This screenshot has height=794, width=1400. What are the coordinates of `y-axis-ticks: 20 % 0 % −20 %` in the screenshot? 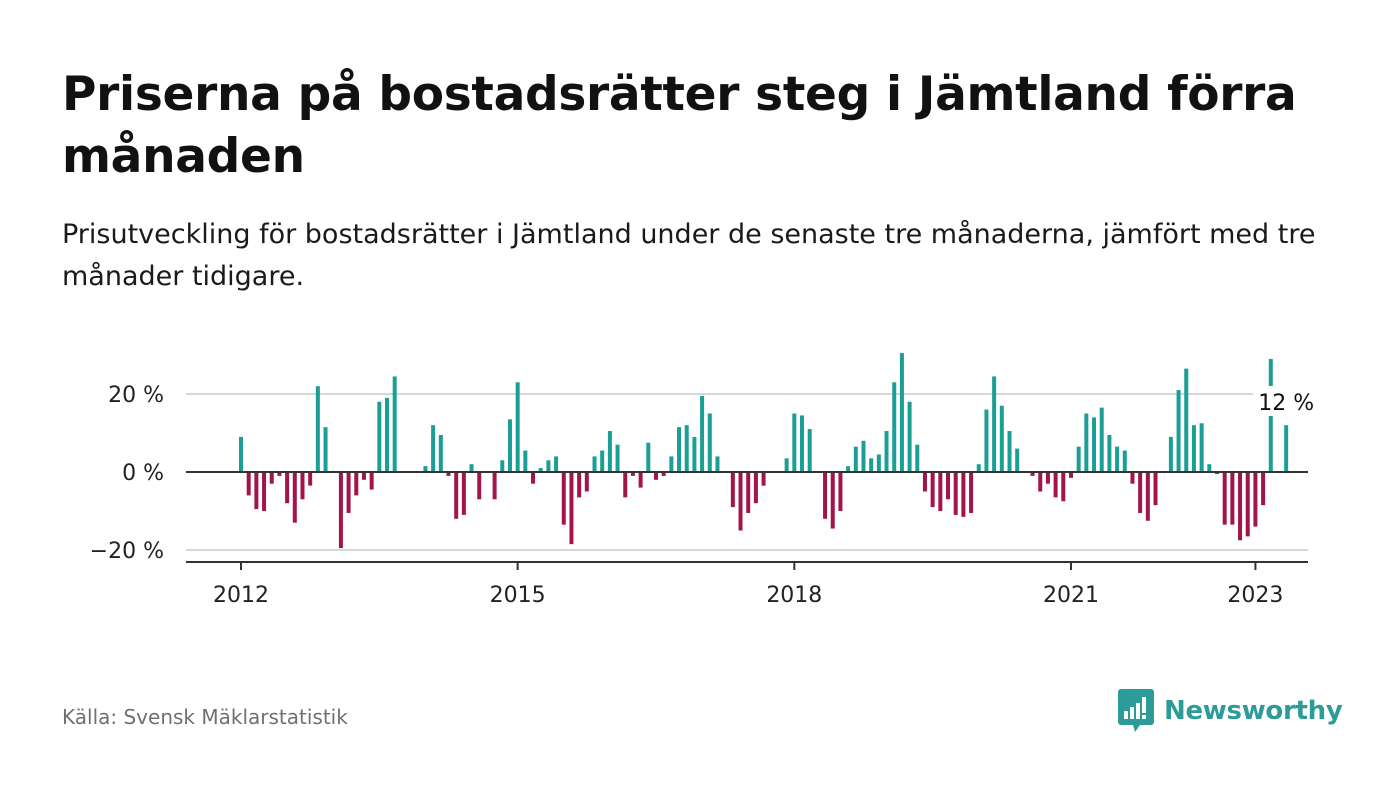 It's located at (127, 473).